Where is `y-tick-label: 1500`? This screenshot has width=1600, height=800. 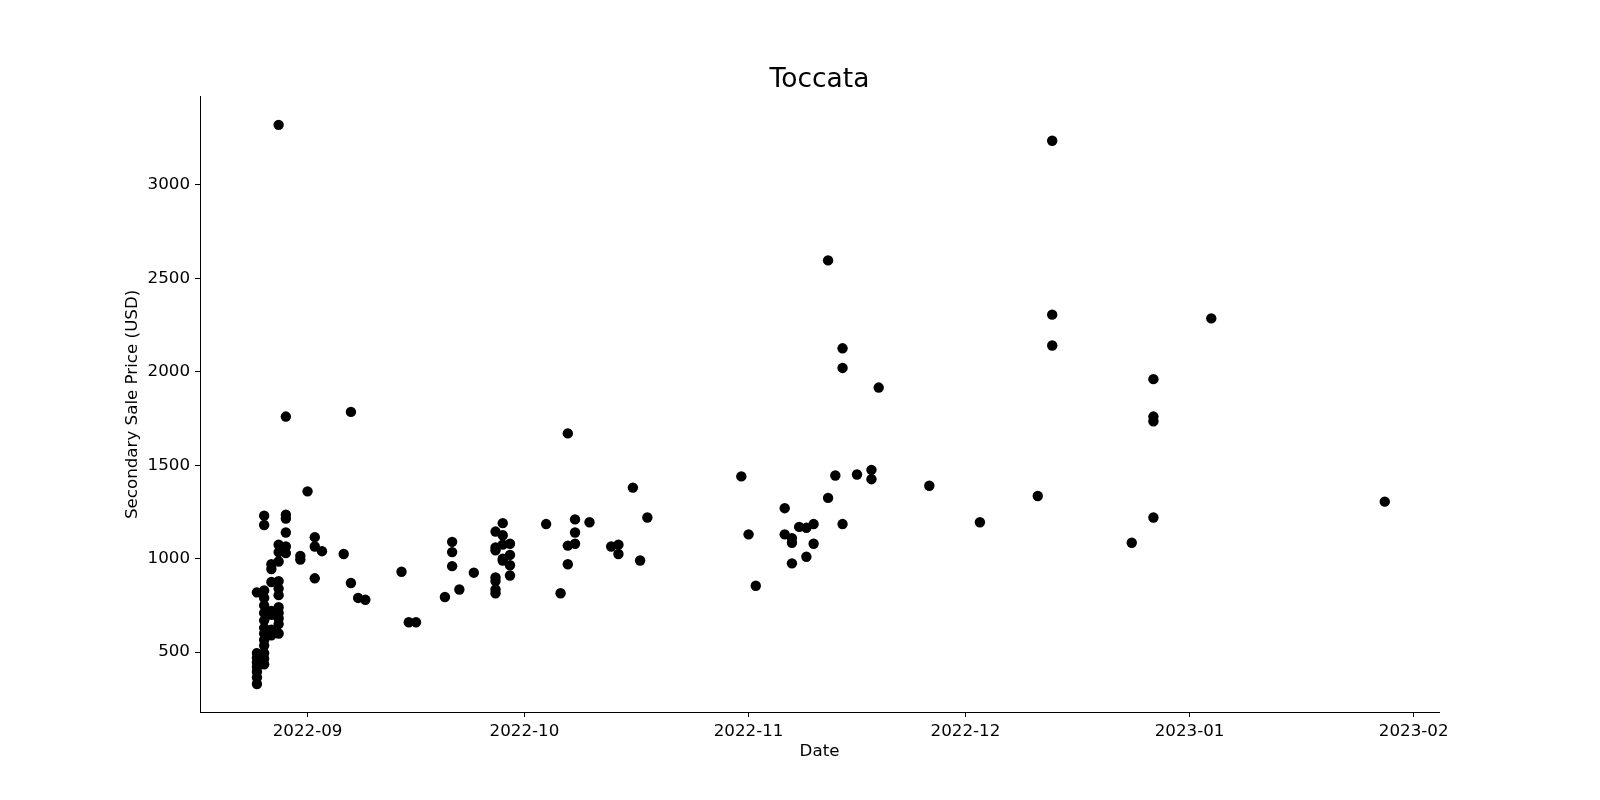
y-tick-label: 1500 is located at coordinates (168, 463).